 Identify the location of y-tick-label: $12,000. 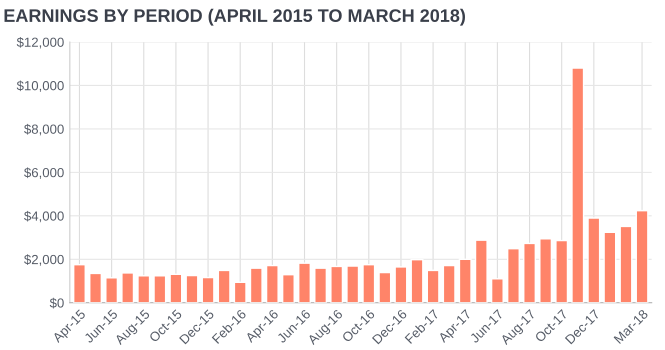
(40, 42).